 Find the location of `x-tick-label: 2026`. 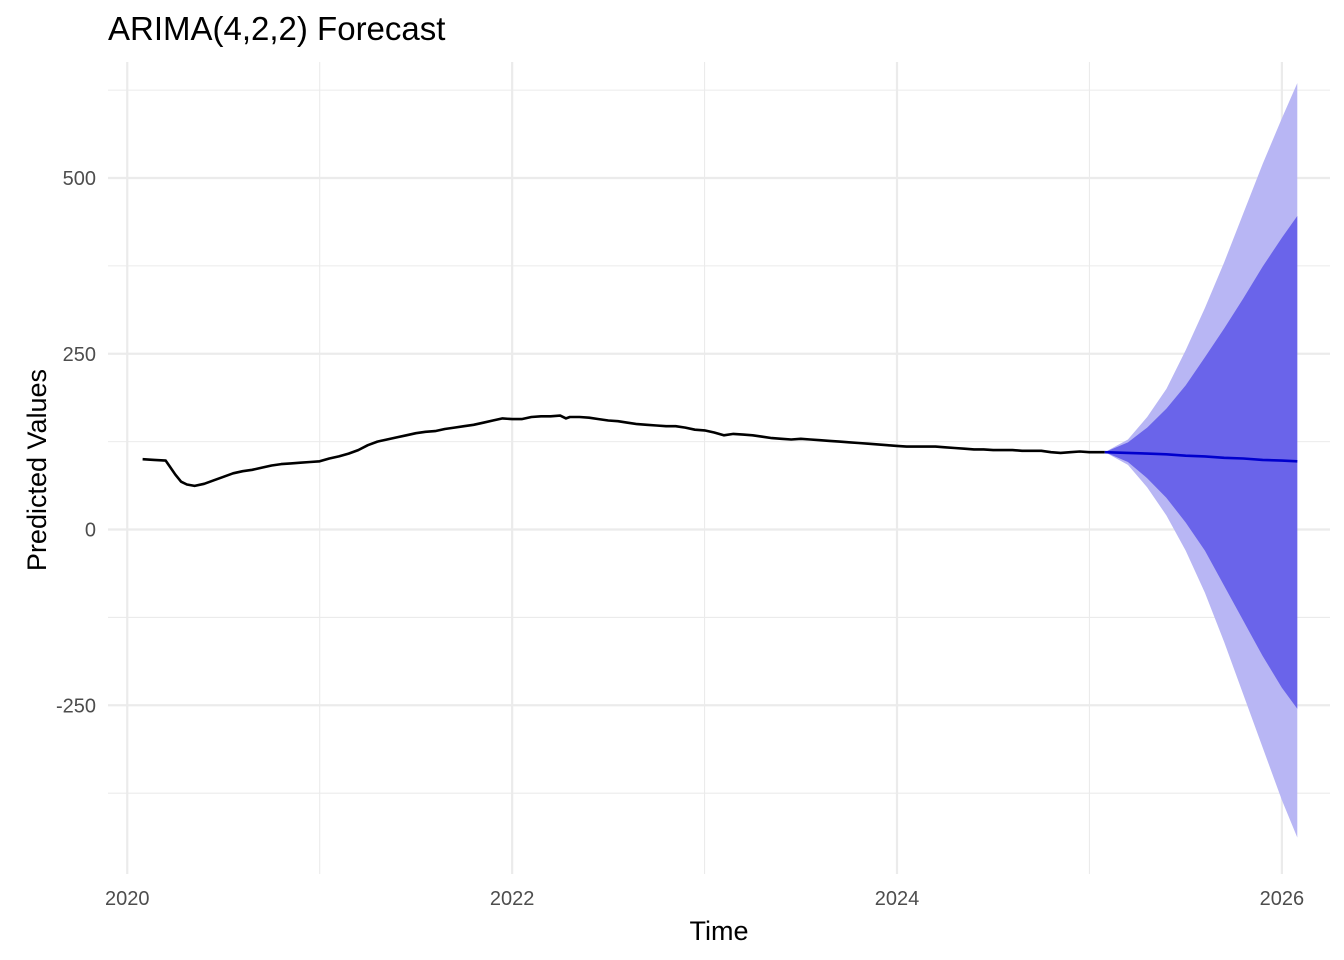

x-tick-label: 2026 is located at coordinates (1282, 899).